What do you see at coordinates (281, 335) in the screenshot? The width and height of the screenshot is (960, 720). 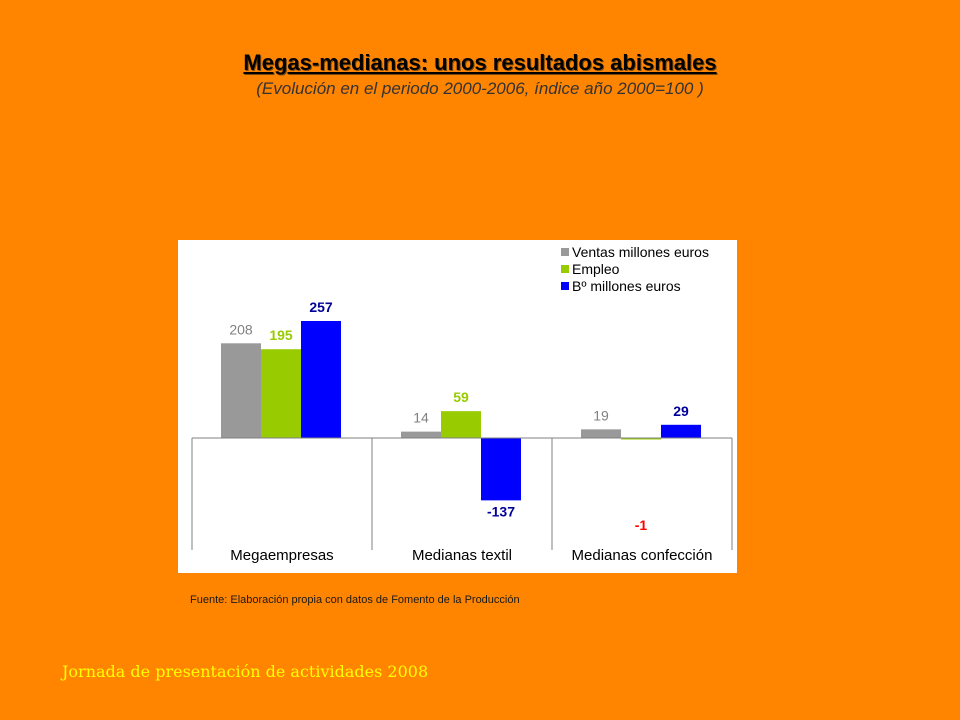 I see `value-label-1-0: 195` at bounding box center [281, 335].